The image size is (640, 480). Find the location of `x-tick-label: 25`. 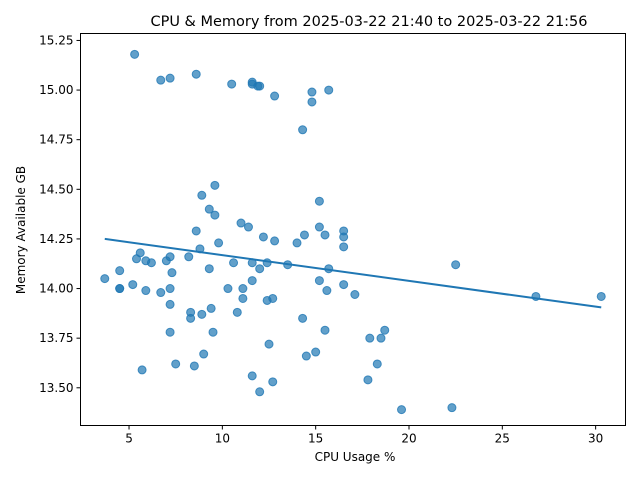

x-tick-label: 25 is located at coordinates (502, 439).